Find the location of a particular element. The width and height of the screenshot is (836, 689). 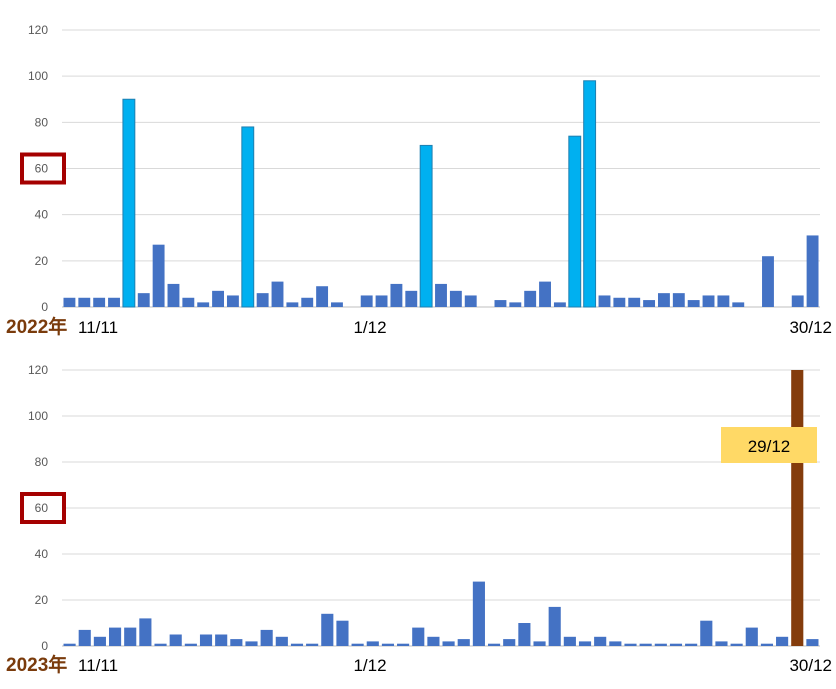

y-tick-label: 120 is located at coordinates (38, 370).